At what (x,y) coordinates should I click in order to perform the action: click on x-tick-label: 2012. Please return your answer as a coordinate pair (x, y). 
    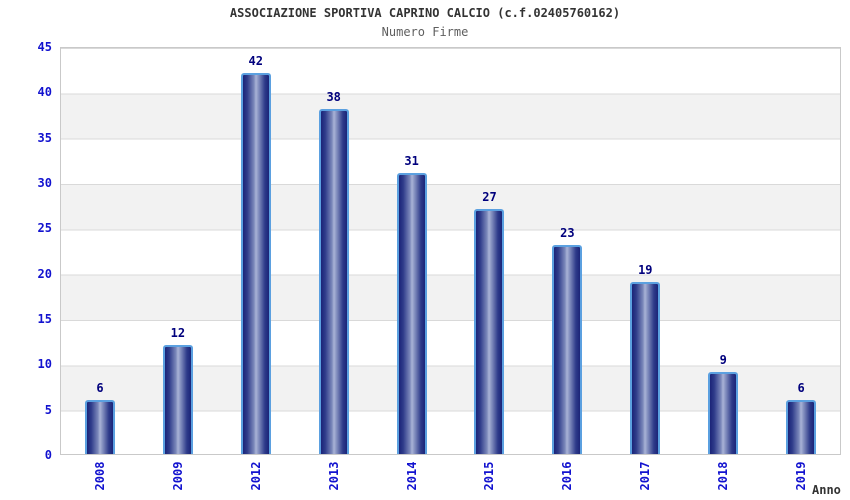
    Looking at the image, I should click on (255, 476).